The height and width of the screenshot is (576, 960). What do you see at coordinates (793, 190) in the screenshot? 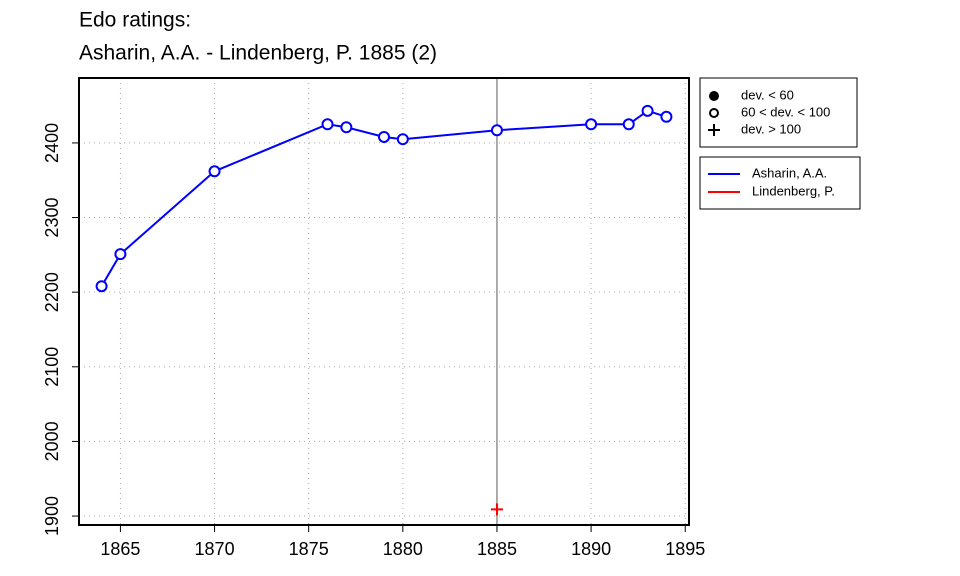
I see `legend-label: Lindenberg, P.` at bounding box center [793, 190].